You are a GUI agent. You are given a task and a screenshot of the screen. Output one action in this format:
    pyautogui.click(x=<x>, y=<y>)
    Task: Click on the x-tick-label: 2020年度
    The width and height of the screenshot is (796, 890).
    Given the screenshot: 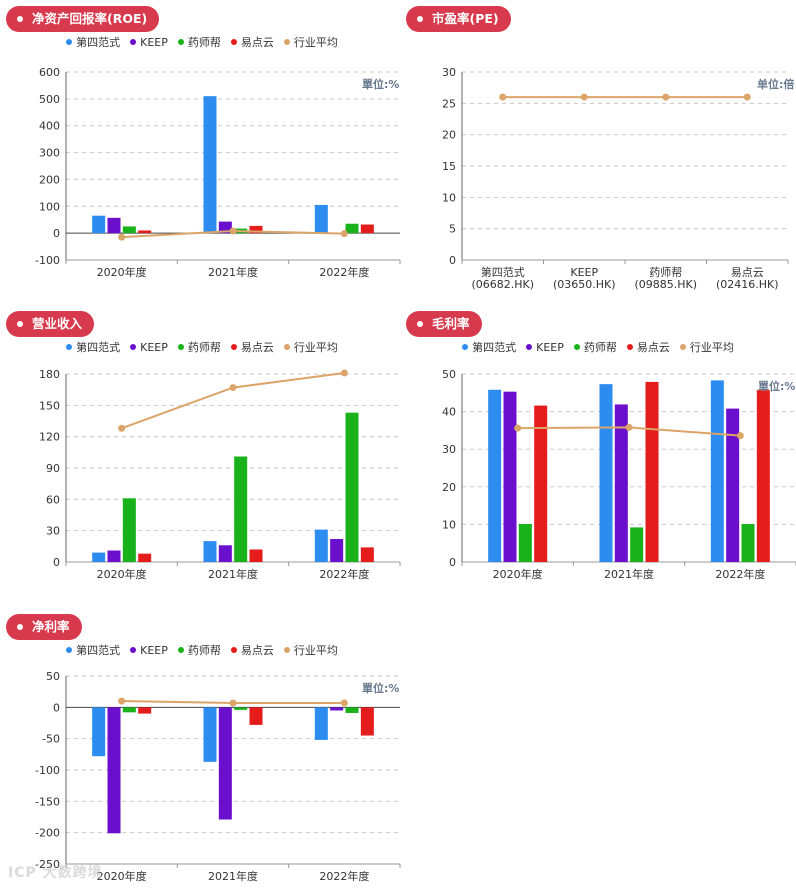 What is the action you would take?
    pyautogui.click(x=122, y=272)
    